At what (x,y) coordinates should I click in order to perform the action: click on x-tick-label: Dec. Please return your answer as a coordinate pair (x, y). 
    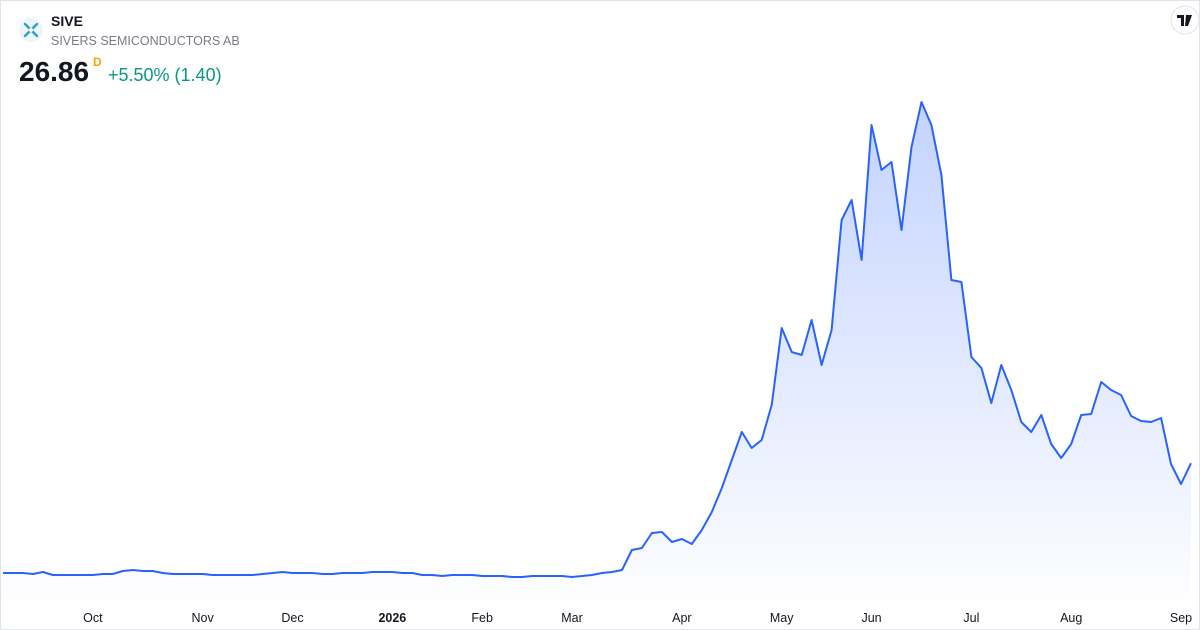
    Looking at the image, I should click on (292, 618).